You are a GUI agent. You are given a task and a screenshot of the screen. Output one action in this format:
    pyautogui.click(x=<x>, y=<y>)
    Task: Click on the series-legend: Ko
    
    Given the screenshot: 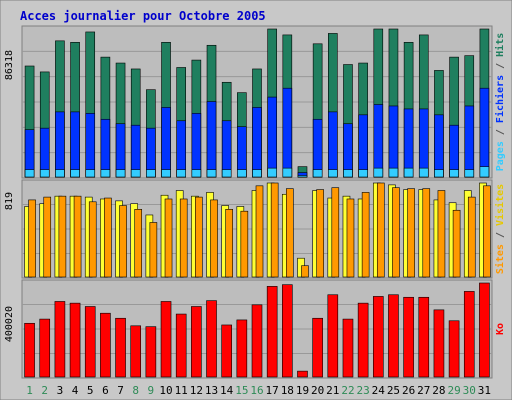 What is the action you would take?
    pyautogui.click(x=500, y=329)
    